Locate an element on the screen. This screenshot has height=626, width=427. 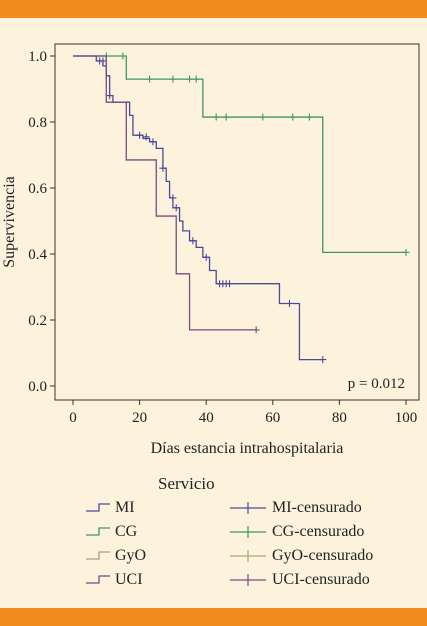
legend-title: Servicio is located at coordinates (186, 483).